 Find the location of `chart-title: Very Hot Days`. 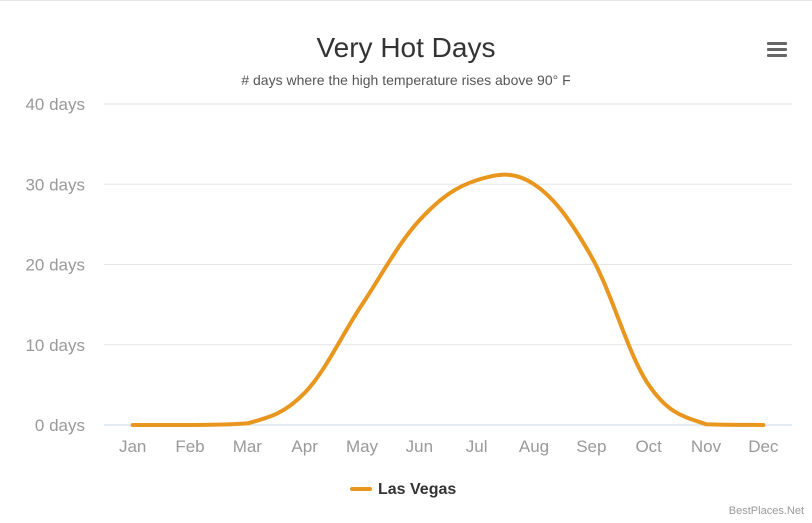

chart-title: Very Hot Days is located at coordinates (406, 47).